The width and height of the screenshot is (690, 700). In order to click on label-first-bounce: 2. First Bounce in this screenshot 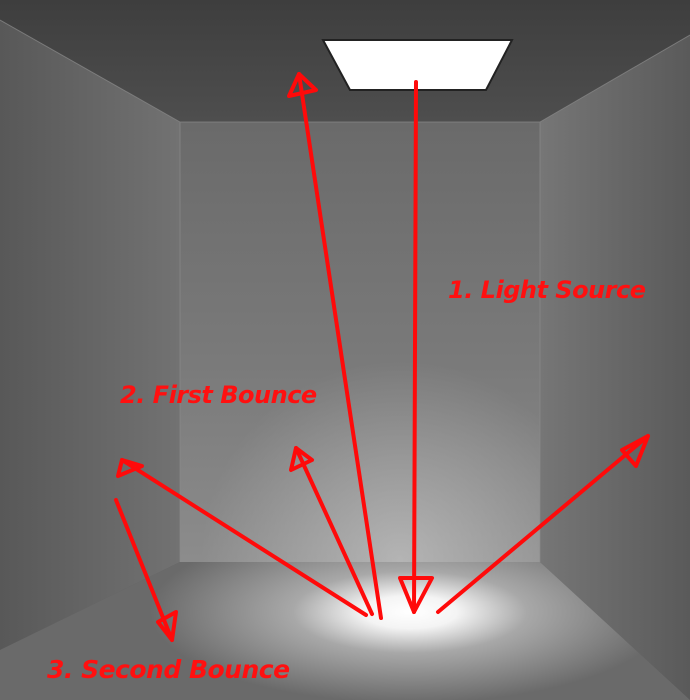, I will do `click(218, 395)`.